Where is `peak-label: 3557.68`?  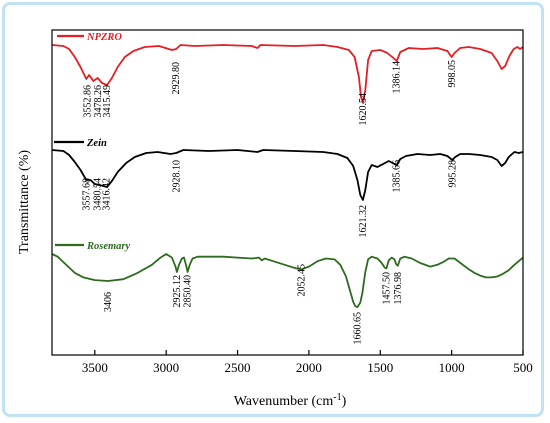
peak-label: 3557.68 is located at coordinates (87, 194).